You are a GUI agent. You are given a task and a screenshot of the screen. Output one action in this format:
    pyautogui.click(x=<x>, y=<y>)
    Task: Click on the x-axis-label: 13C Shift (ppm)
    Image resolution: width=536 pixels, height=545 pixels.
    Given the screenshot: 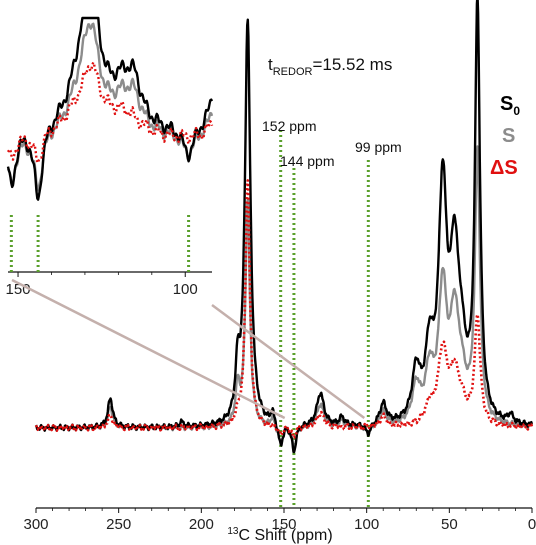 What is the action you would take?
    pyautogui.click(x=279, y=535)
    